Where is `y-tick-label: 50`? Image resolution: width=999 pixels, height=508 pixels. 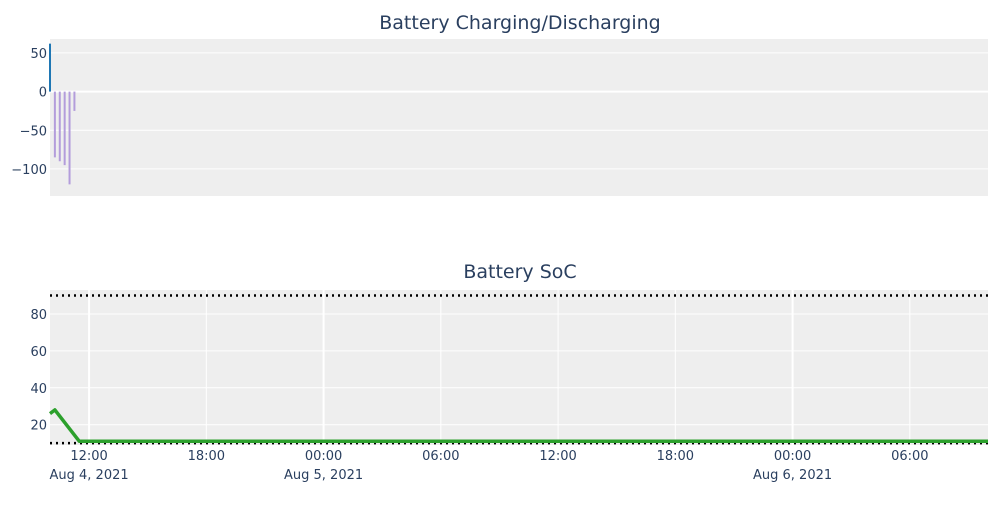 y-tick-label: 50 is located at coordinates (38, 54).